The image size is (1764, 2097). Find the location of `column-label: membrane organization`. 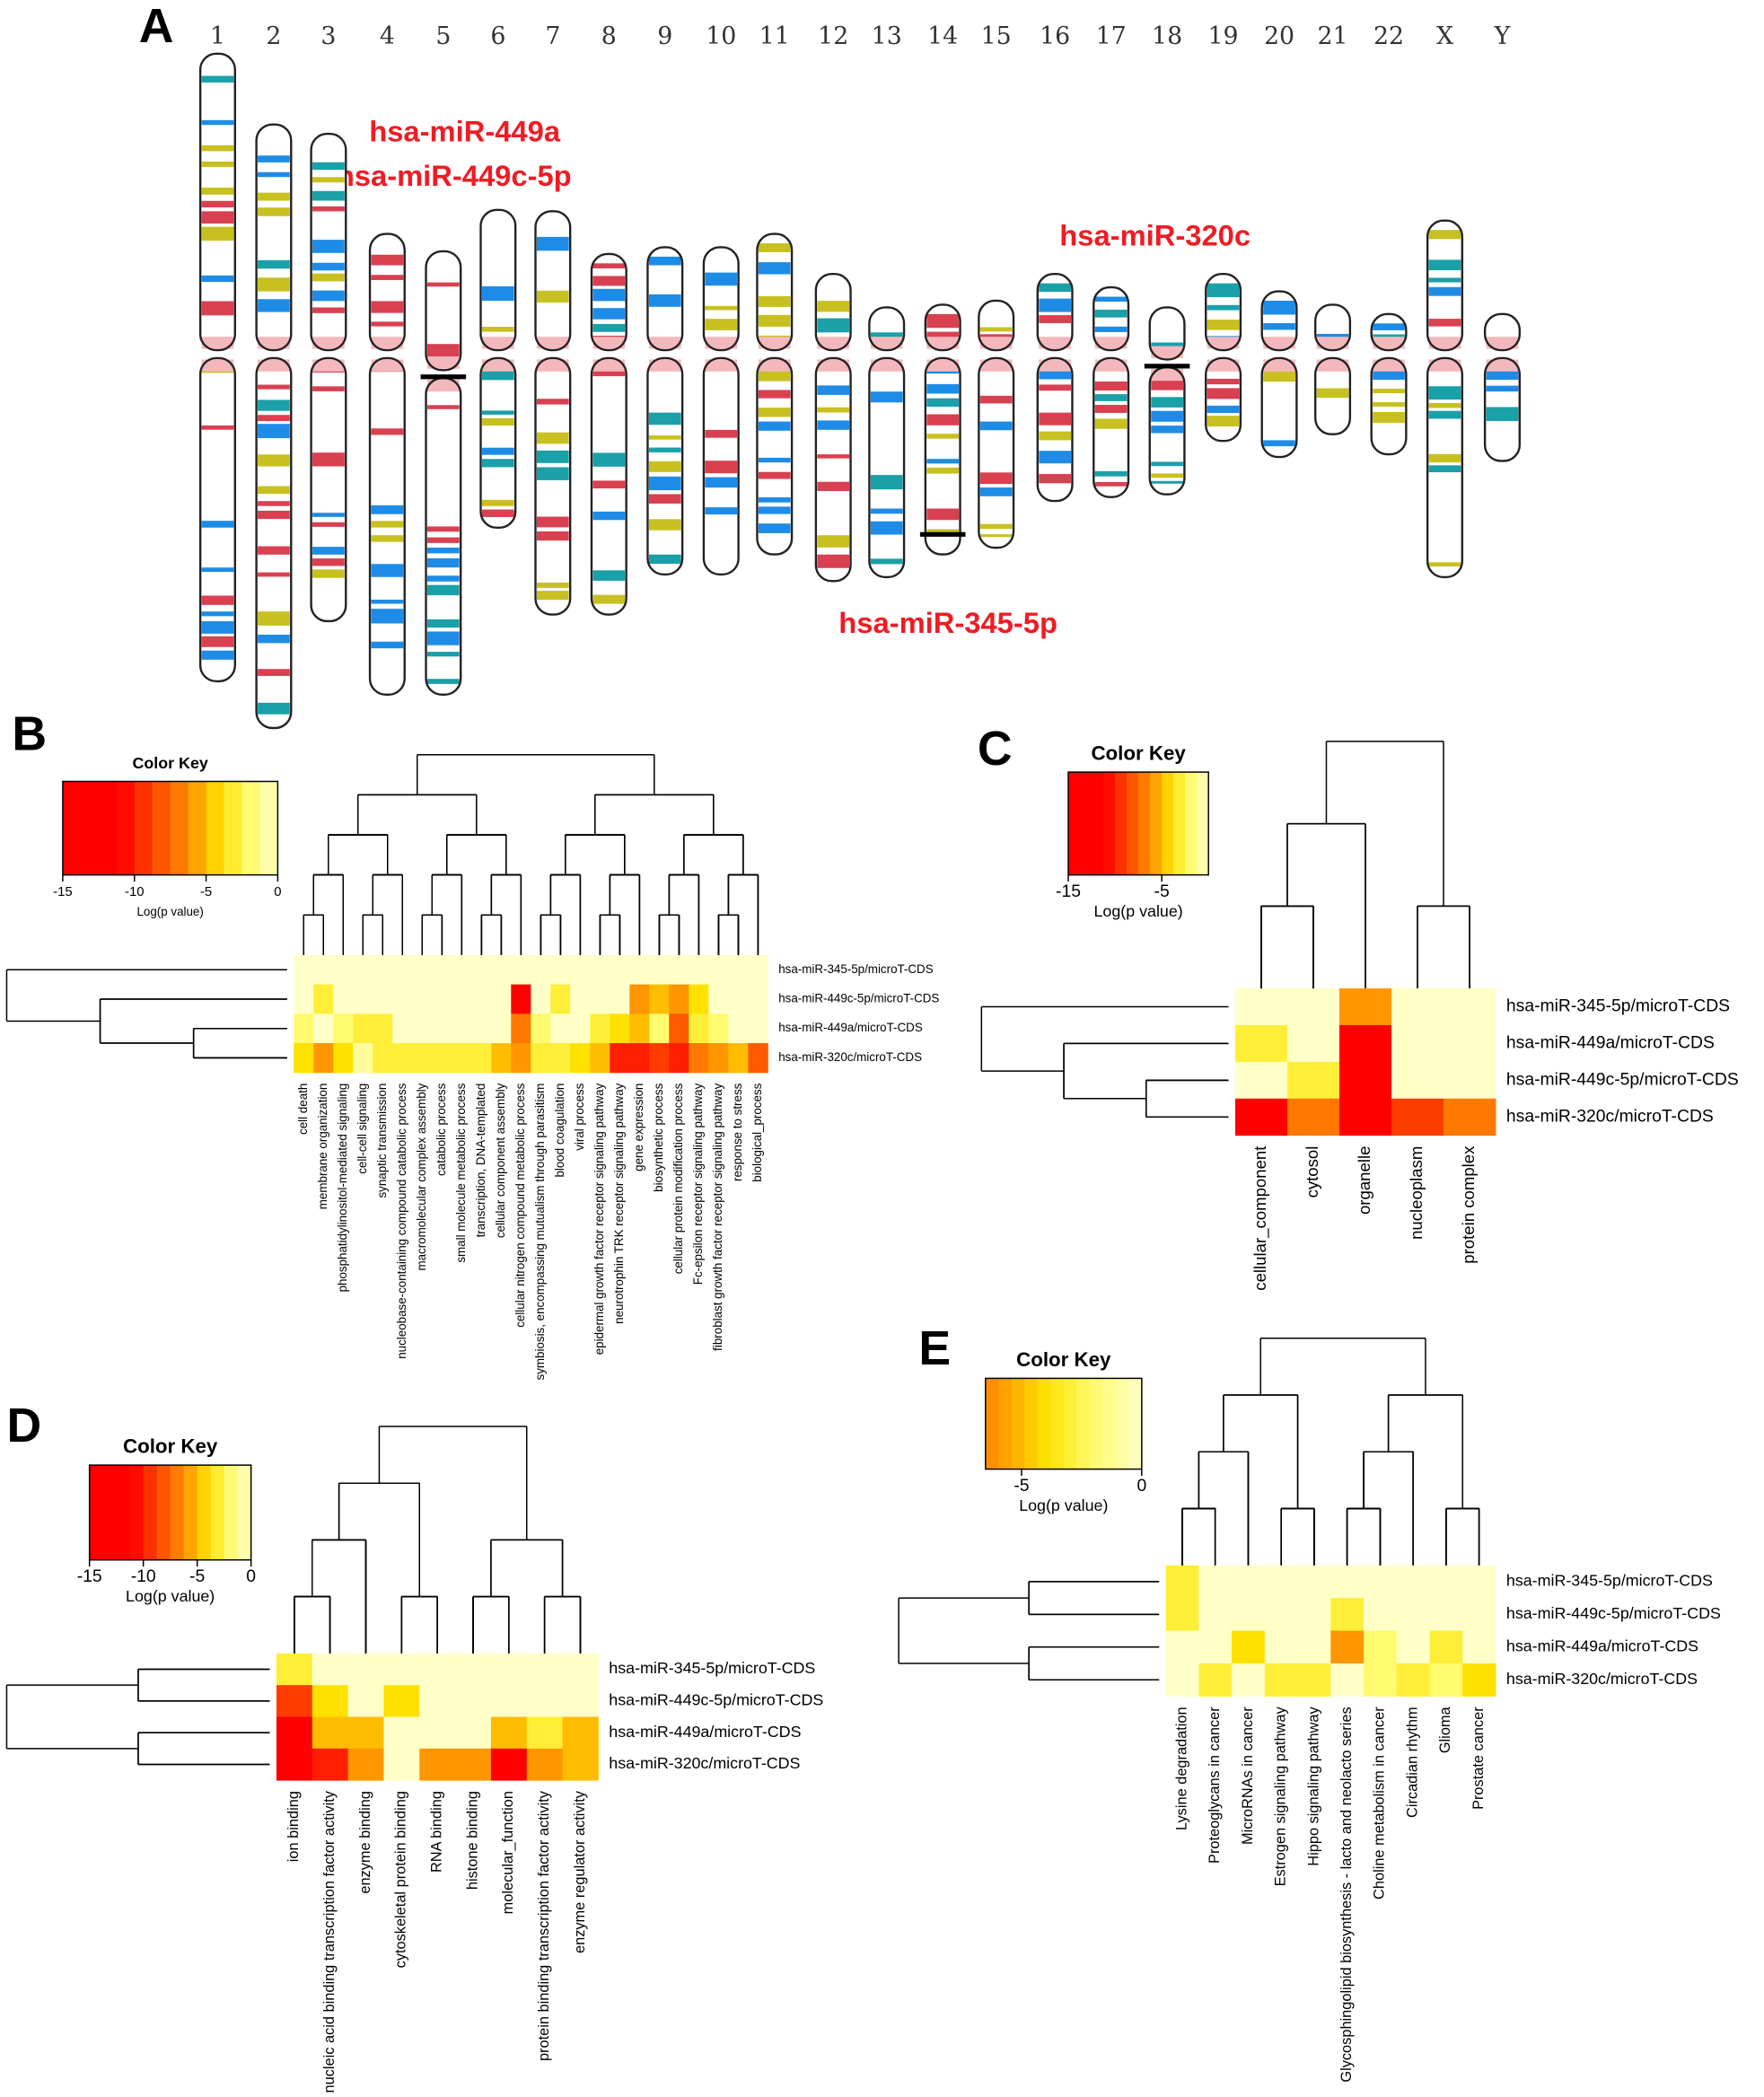

column-label: membrane organization is located at coordinates (323, 1147).